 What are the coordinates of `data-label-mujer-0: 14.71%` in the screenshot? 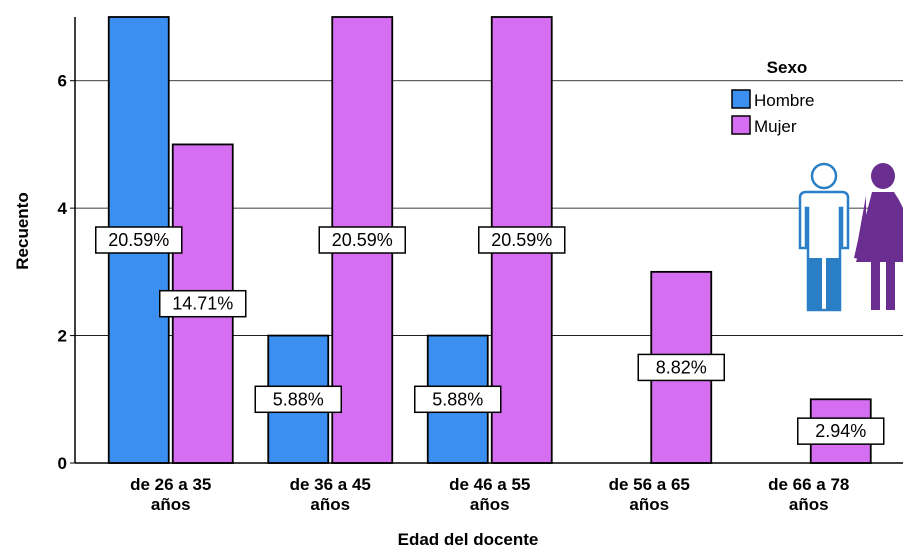 It's located at (203, 303).